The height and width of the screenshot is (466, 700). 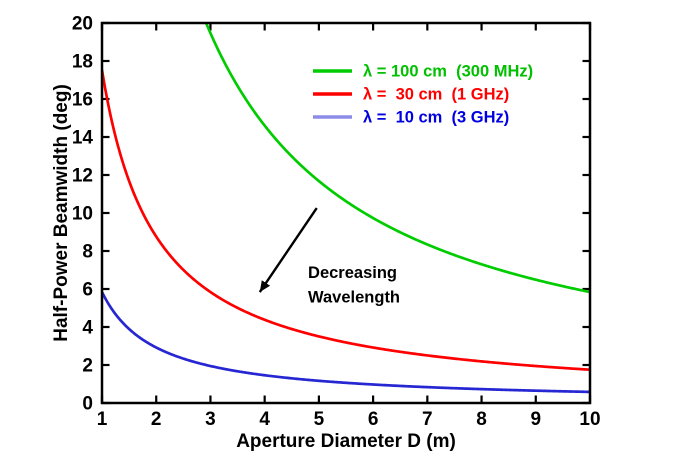 I want to click on annotation-text-line-1: Wavelength, so click(x=354, y=298).